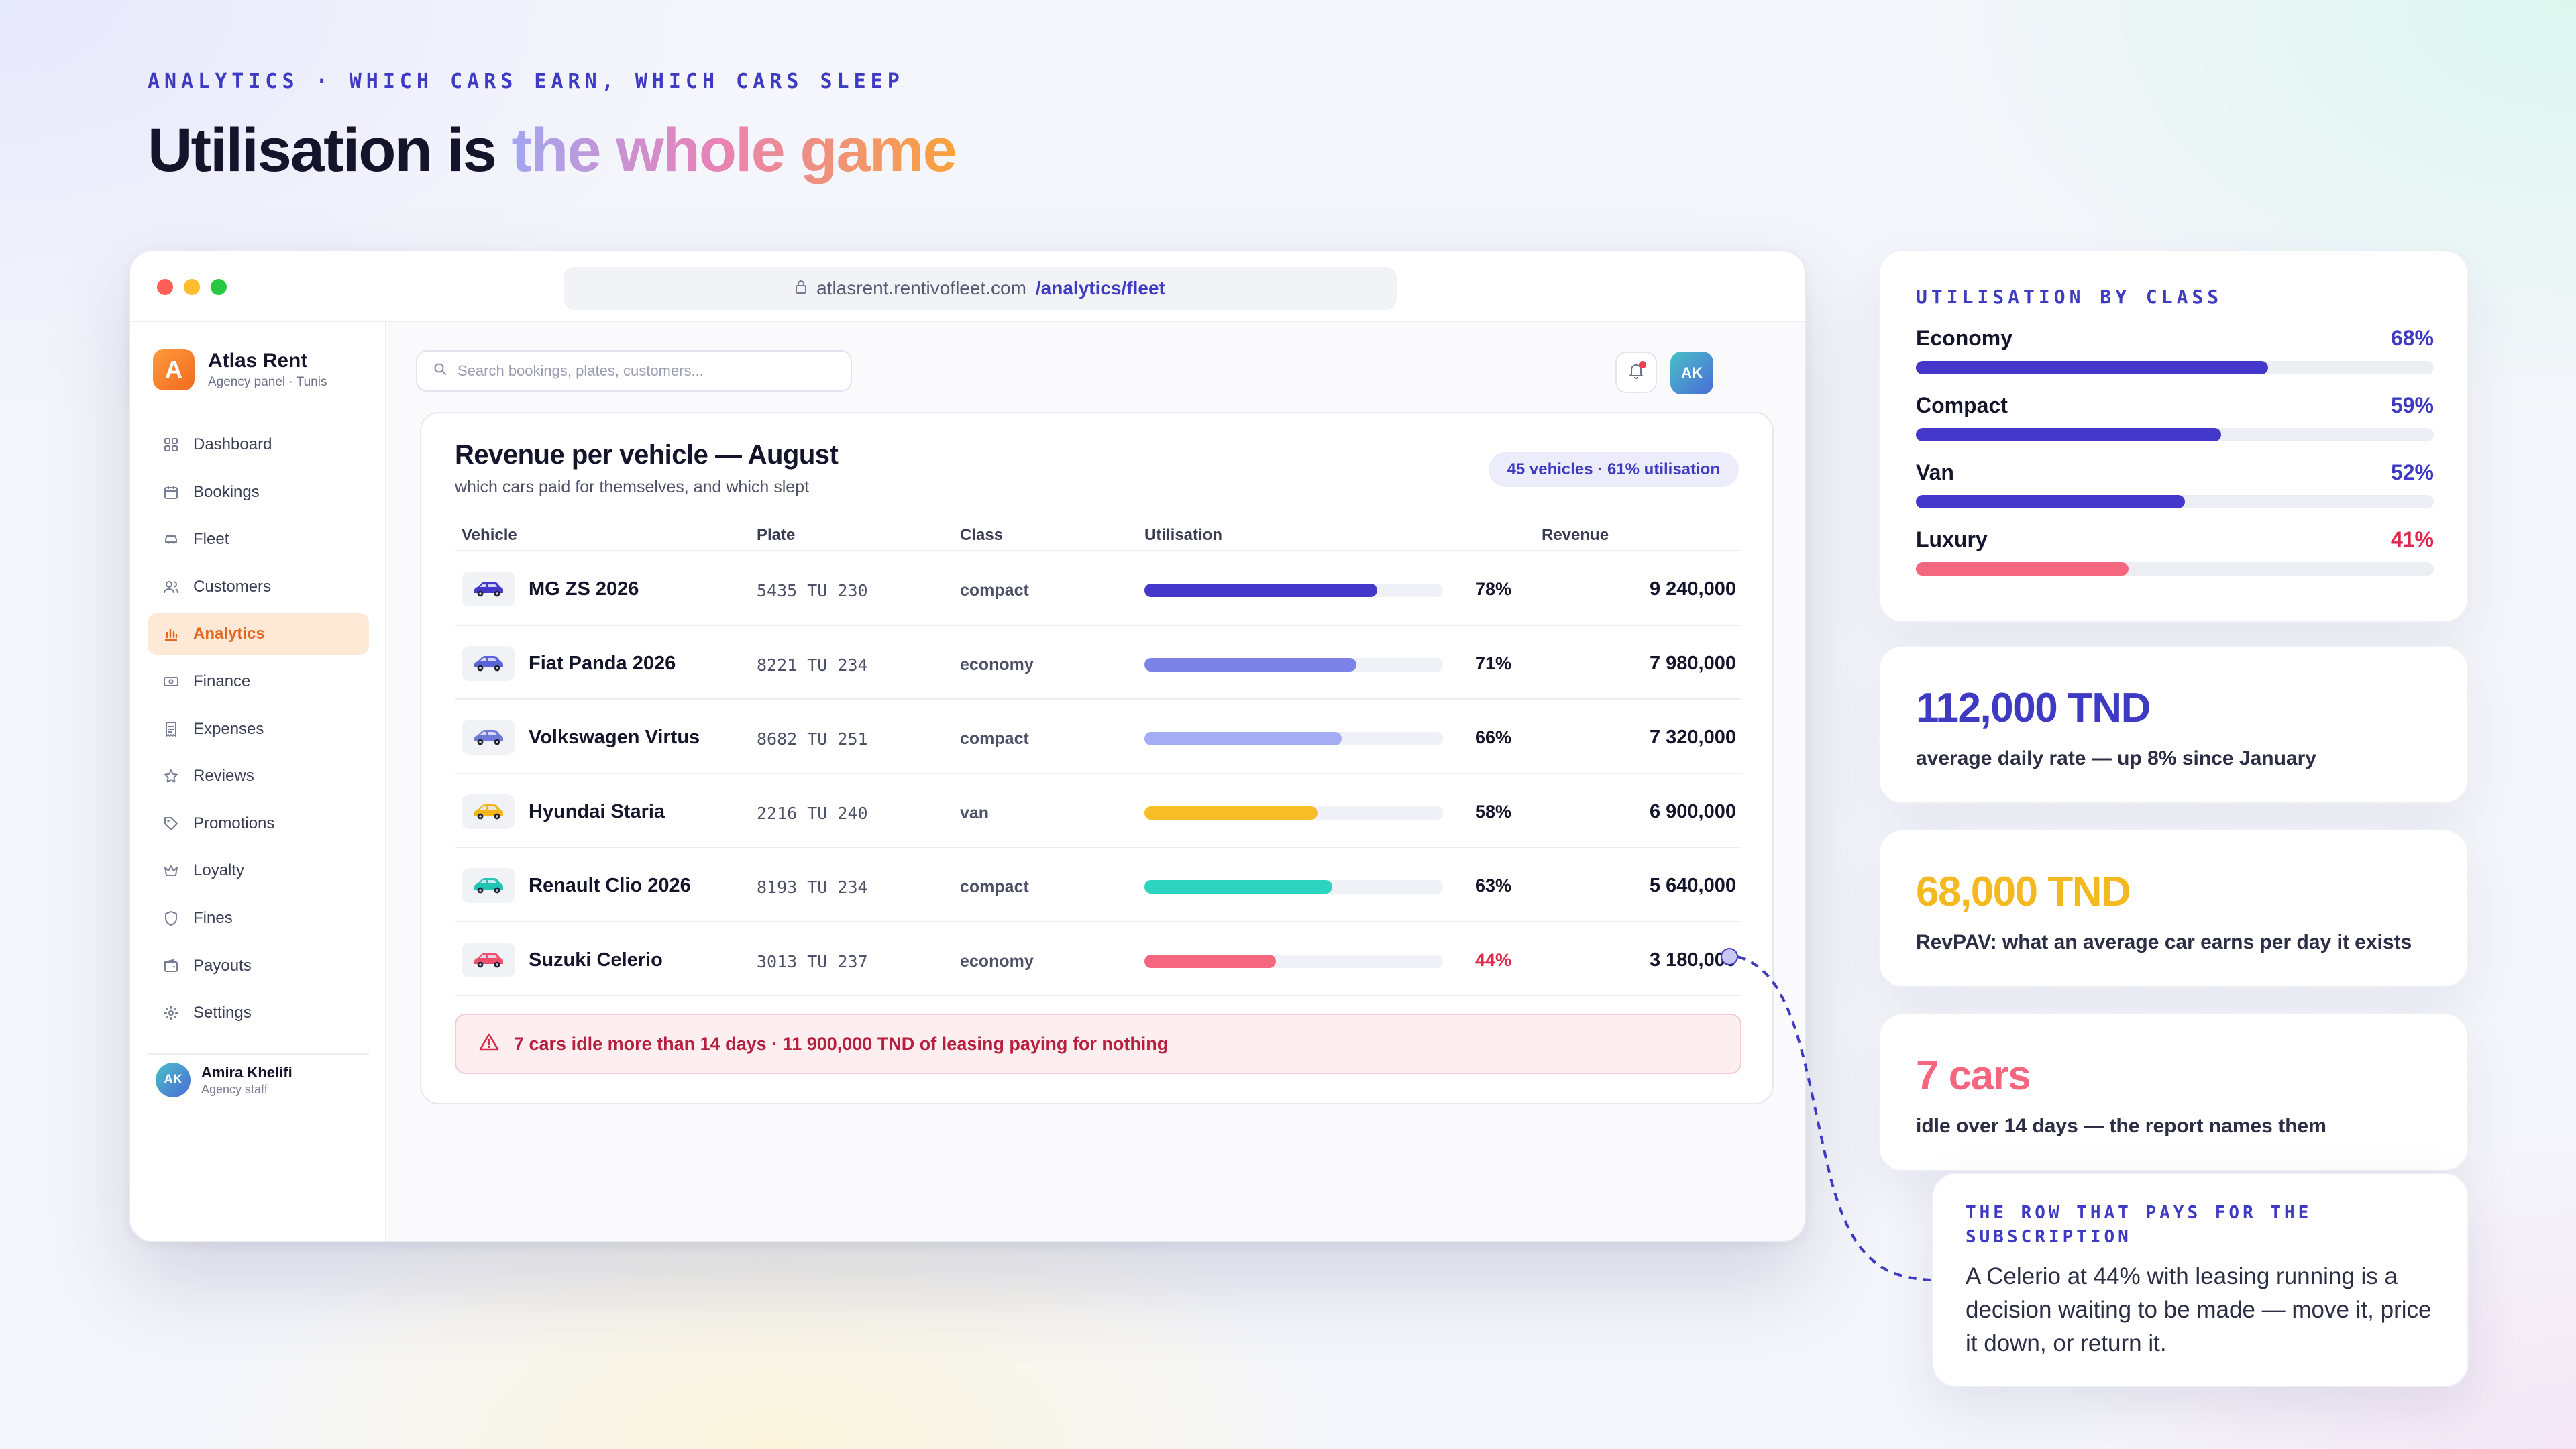  What do you see at coordinates (171, 634) in the screenshot?
I see `bar-chart-icon` at bounding box center [171, 634].